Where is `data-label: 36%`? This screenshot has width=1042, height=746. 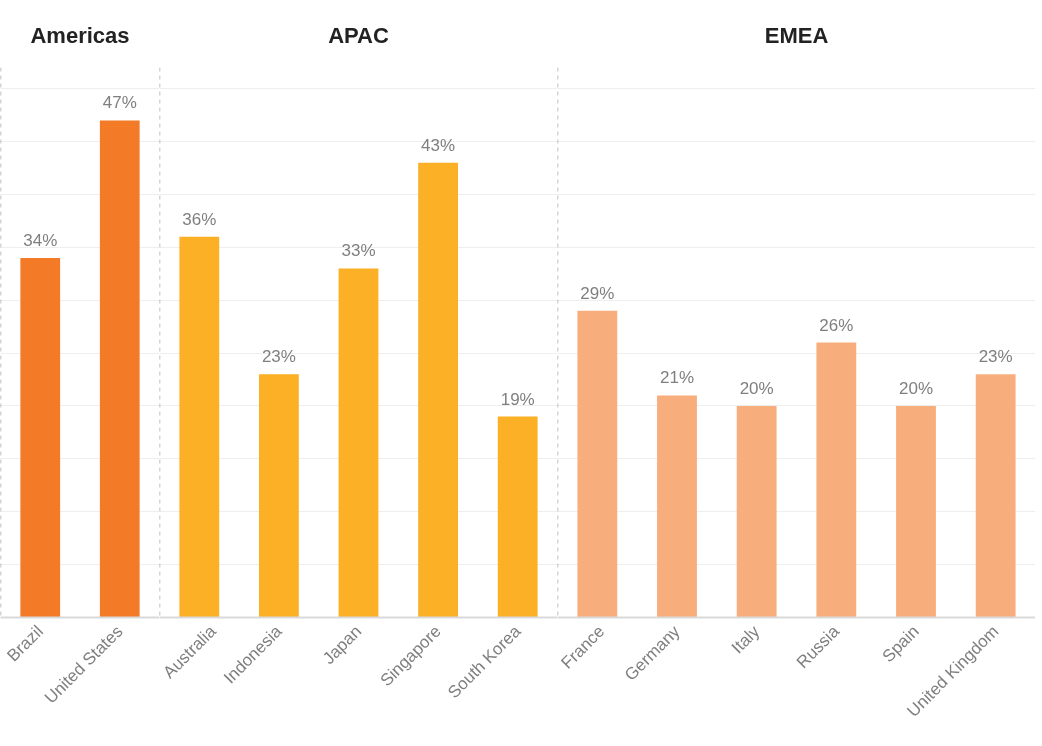 data-label: 36% is located at coordinates (199, 219).